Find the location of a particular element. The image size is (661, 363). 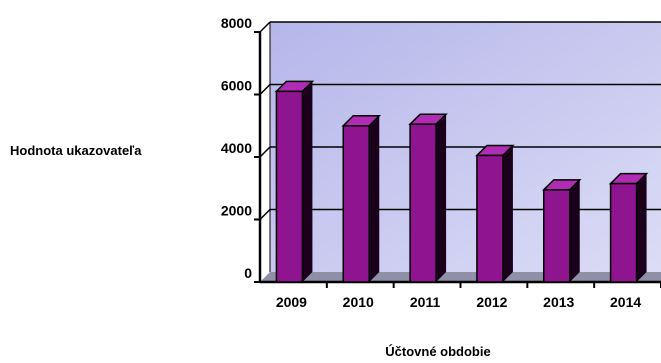

bar-2010 is located at coordinates (361, 199).